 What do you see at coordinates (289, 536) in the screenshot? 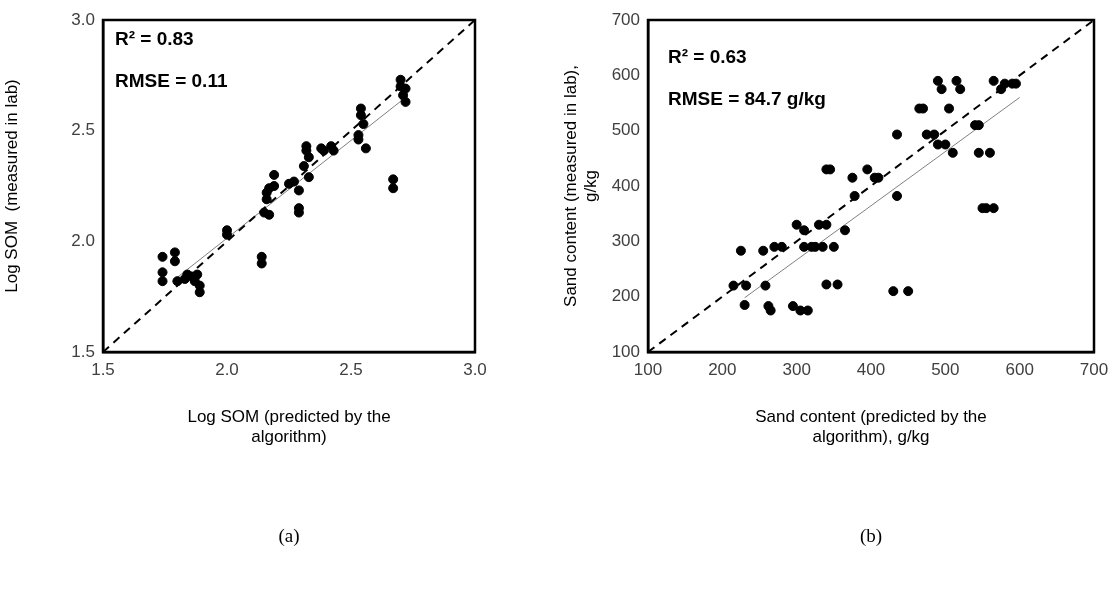
I see `text: (a)` at bounding box center [289, 536].